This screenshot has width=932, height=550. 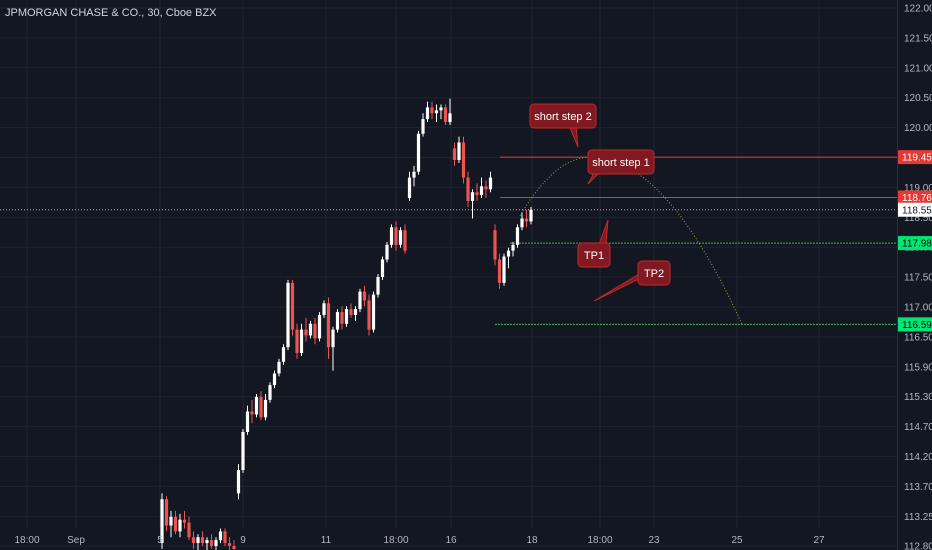 I want to click on price-label-support: 116.59, so click(x=915, y=324).